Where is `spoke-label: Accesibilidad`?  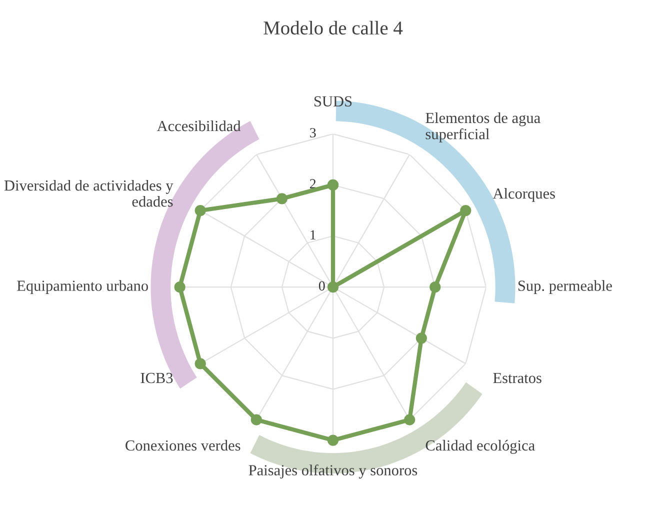
spoke-label: Accesibilidad is located at coordinates (198, 126).